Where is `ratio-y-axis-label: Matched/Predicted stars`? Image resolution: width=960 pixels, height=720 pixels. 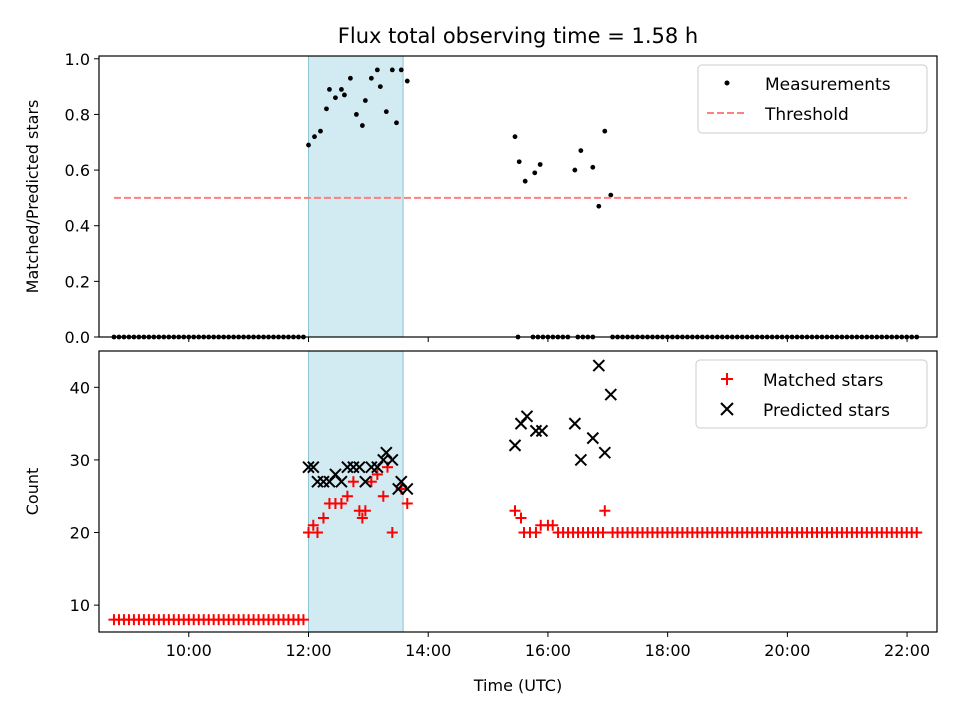 ratio-y-axis-label: Matched/Predicted stars is located at coordinates (32, 197).